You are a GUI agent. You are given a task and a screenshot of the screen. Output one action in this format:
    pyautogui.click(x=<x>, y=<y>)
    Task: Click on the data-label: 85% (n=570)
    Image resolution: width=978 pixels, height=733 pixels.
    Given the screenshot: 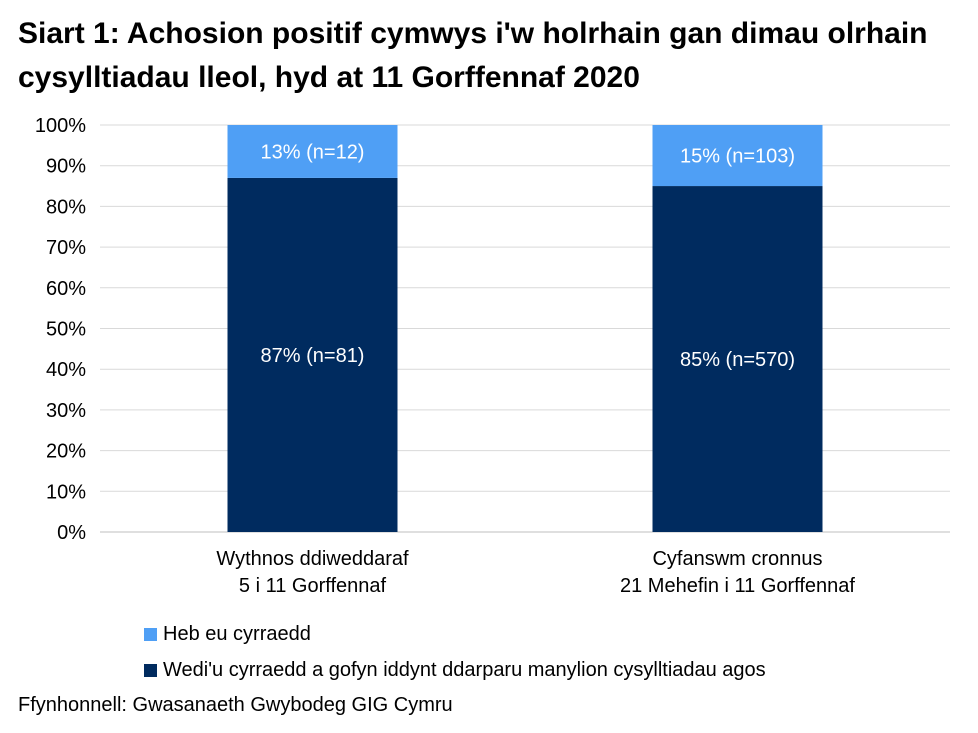 What is the action you would take?
    pyautogui.click(x=737, y=360)
    